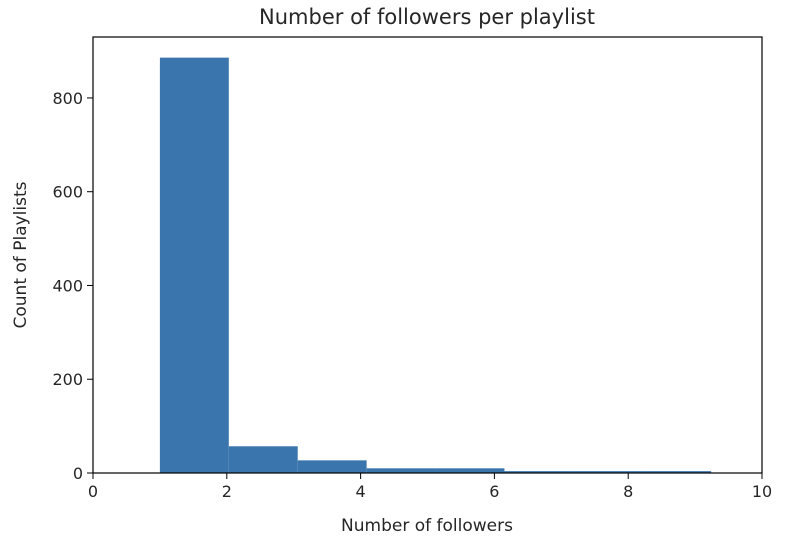 Image resolution: width=790 pixels, height=554 pixels. What do you see at coordinates (430, 487) in the screenshot?
I see `x-axis-ticks: 0 2 4 6 8 10` at bounding box center [430, 487].